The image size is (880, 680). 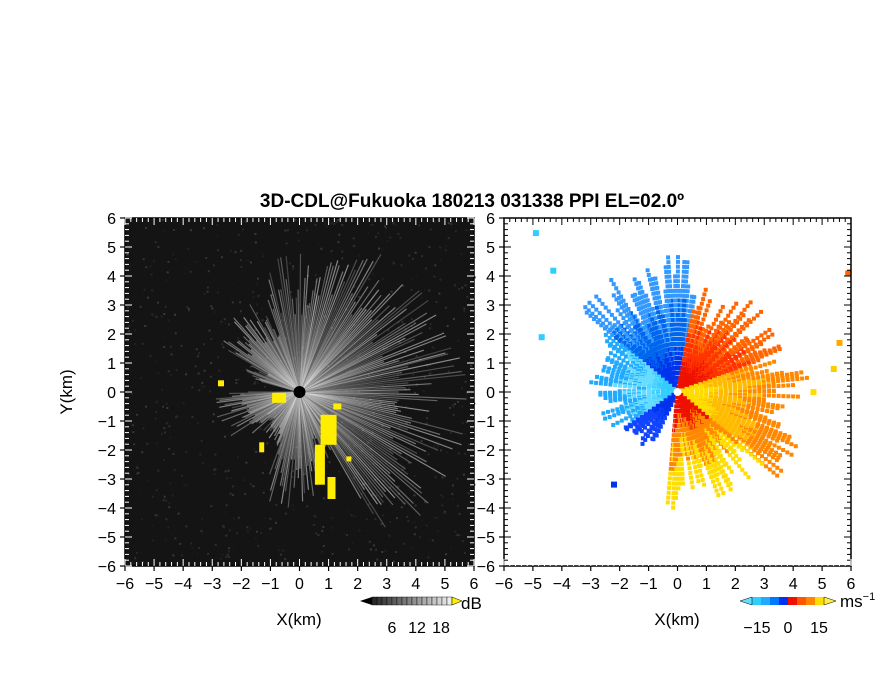 I want to click on x-tick-label: 2, so click(x=357, y=584).